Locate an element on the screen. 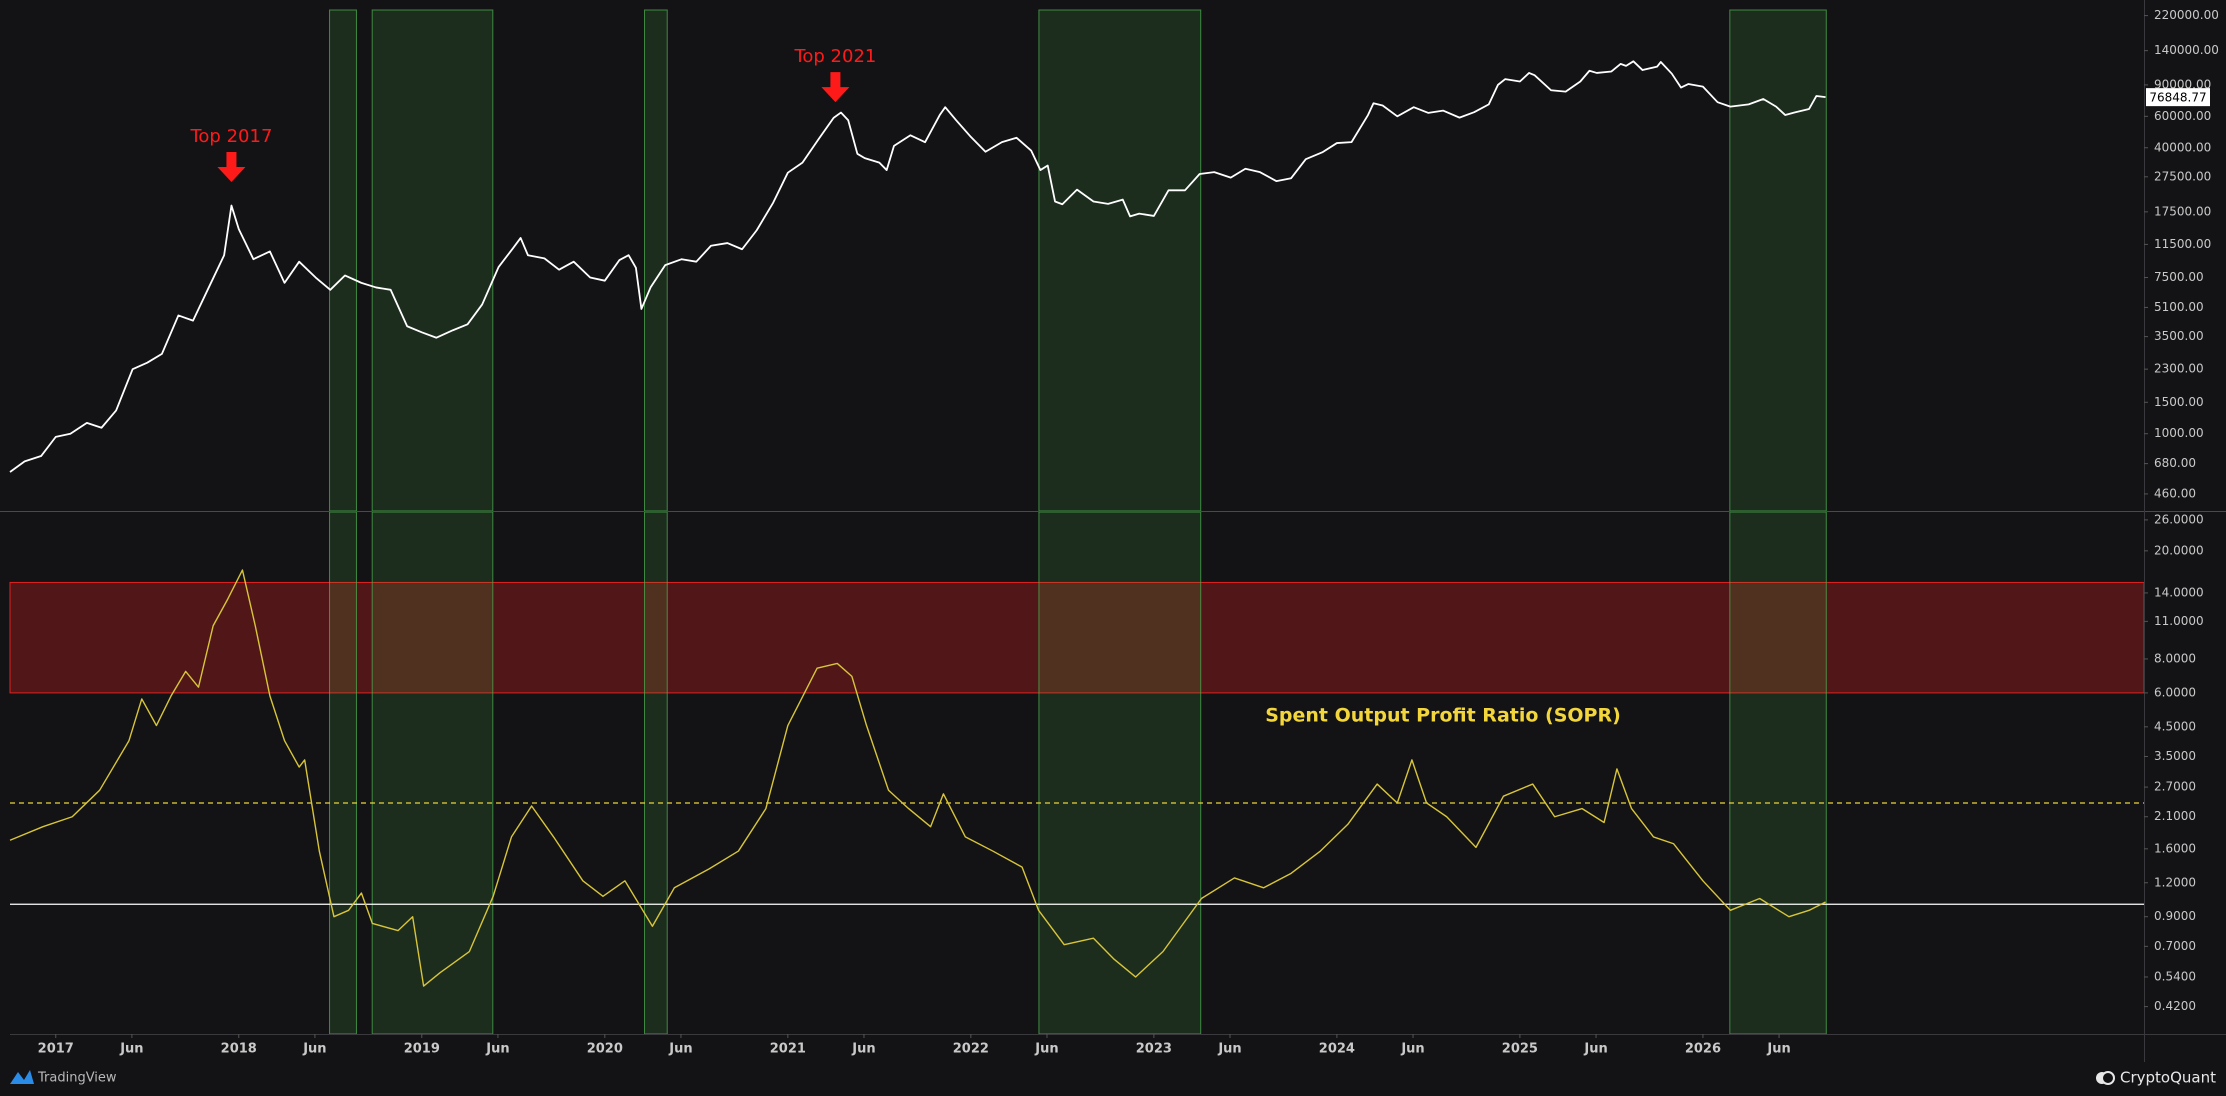  y-tick-label: 6.0000 is located at coordinates (2175, 692).